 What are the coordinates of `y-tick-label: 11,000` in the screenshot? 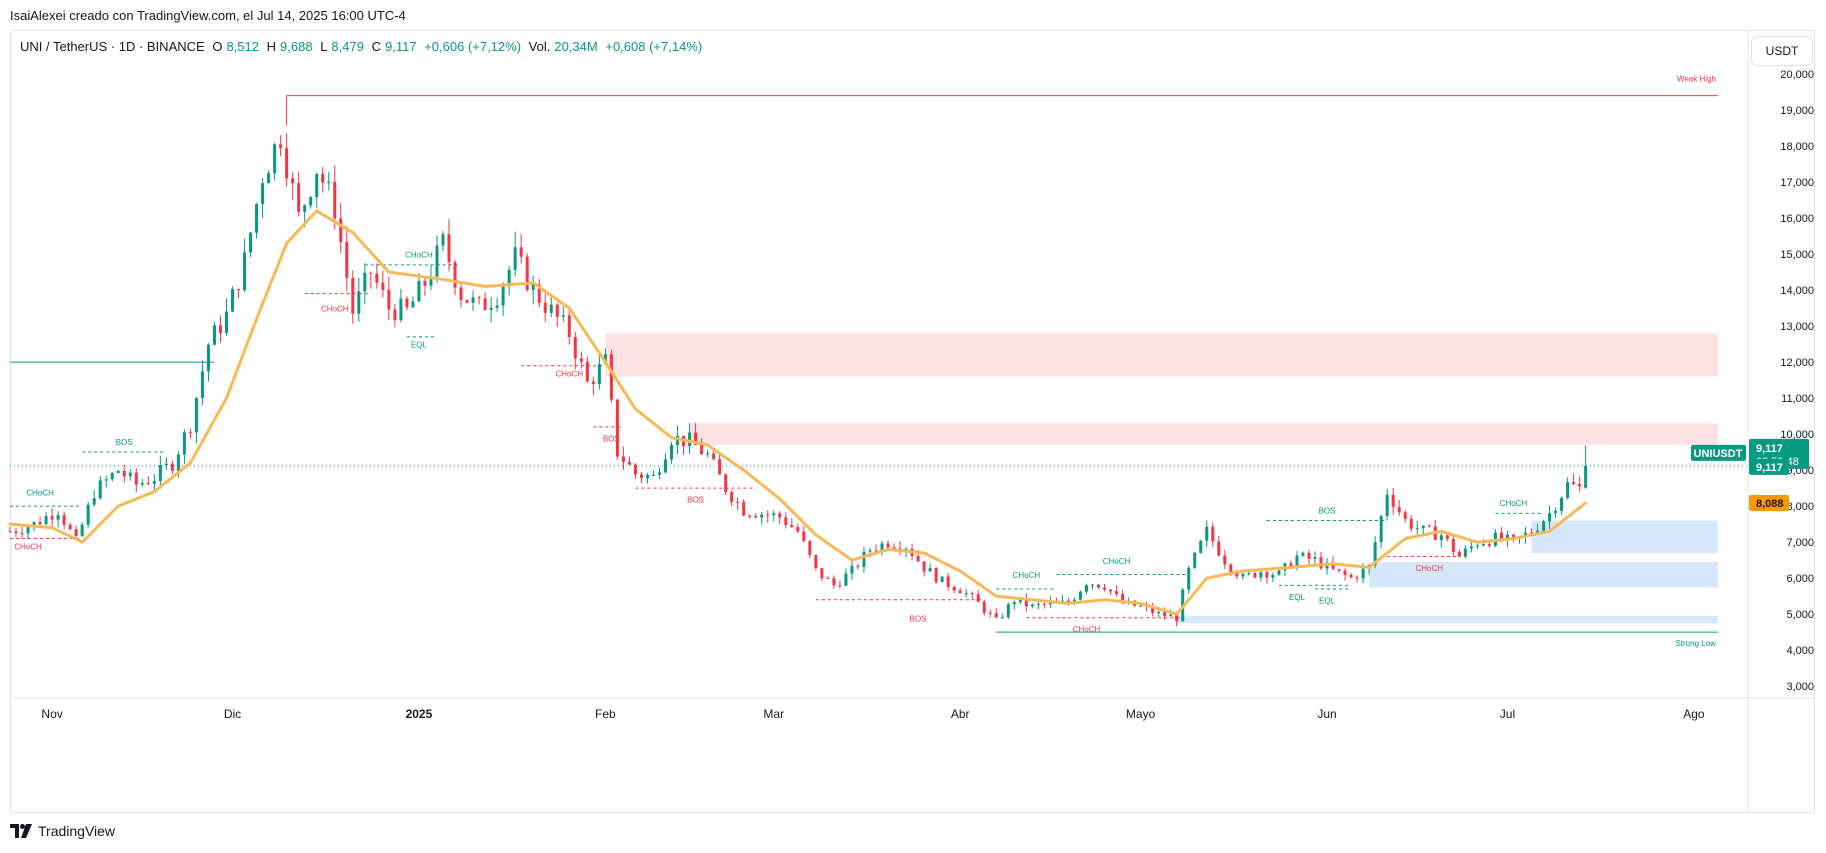 It's located at (1797, 399).